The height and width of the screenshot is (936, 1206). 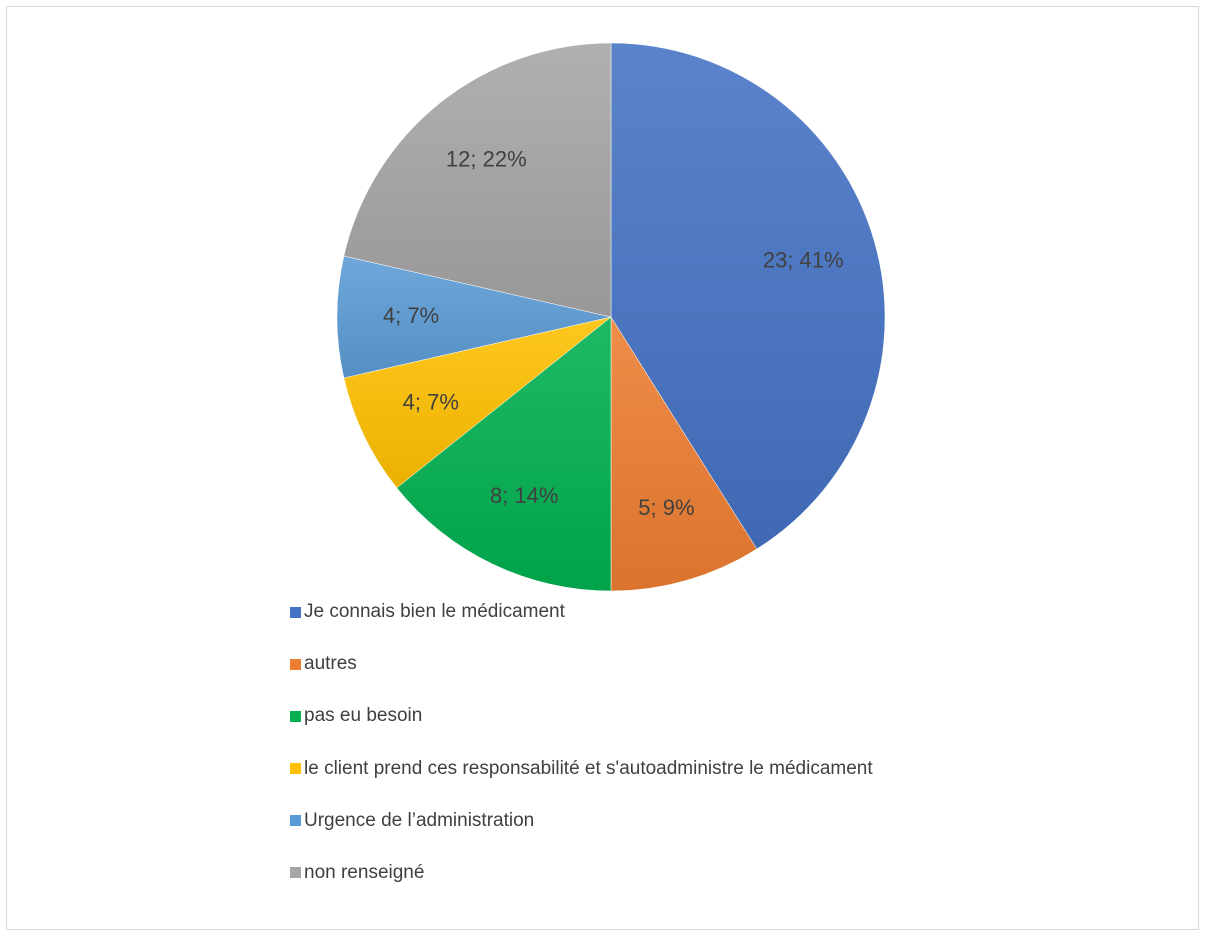 What do you see at coordinates (419, 820) in the screenshot?
I see `legend-label: Urgence de l’administration` at bounding box center [419, 820].